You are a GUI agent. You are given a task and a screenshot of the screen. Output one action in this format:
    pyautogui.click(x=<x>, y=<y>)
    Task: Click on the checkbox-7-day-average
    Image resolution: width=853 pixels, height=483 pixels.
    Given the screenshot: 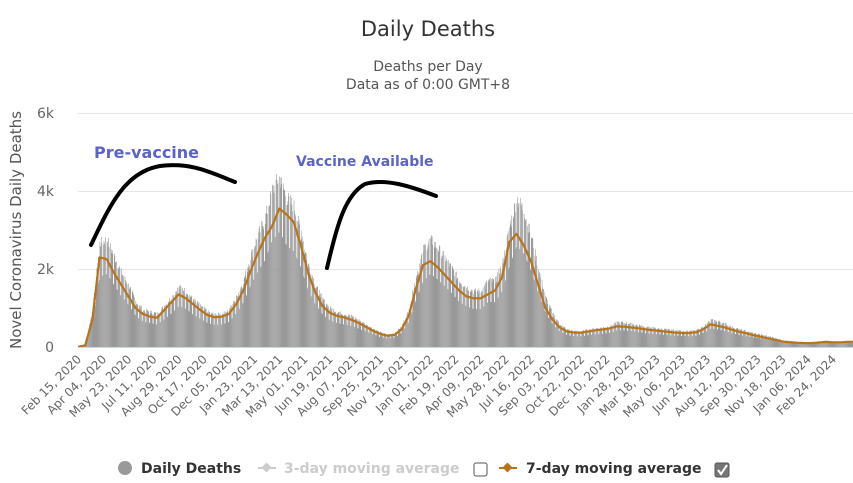 What is the action you would take?
    pyautogui.click(x=722, y=470)
    